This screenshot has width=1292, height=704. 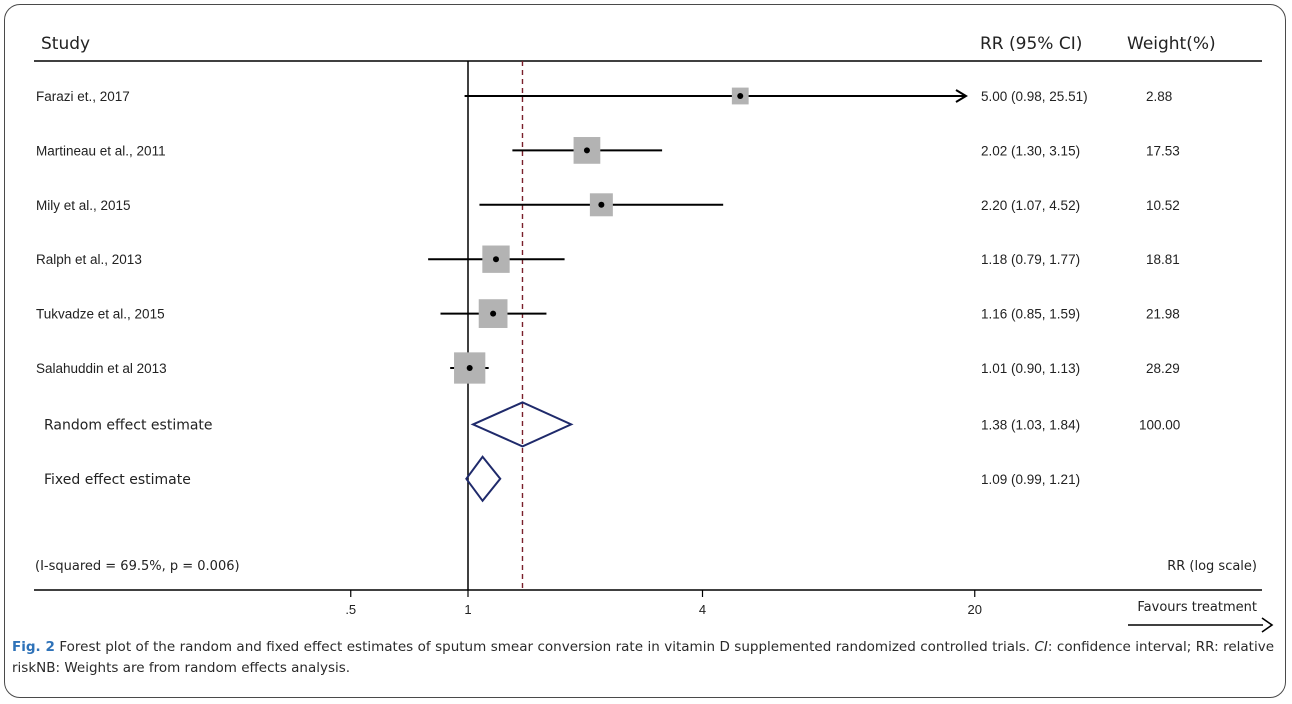 I want to click on summary-label: Fixed effect estimate, so click(x=117, y=480).